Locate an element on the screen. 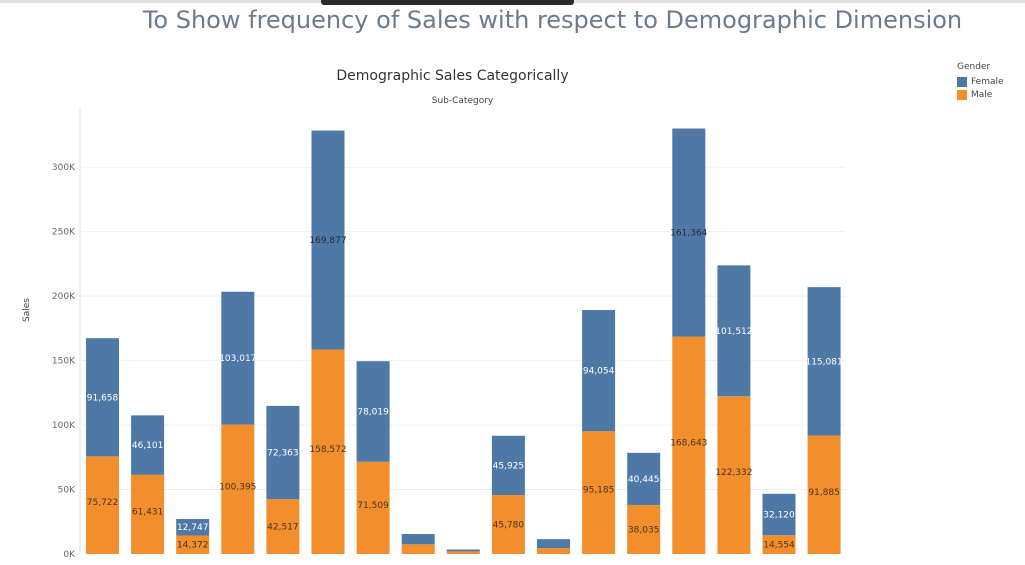 The image size is (1025, 565). legend-swatch-male is located at coordinates (962, 94).